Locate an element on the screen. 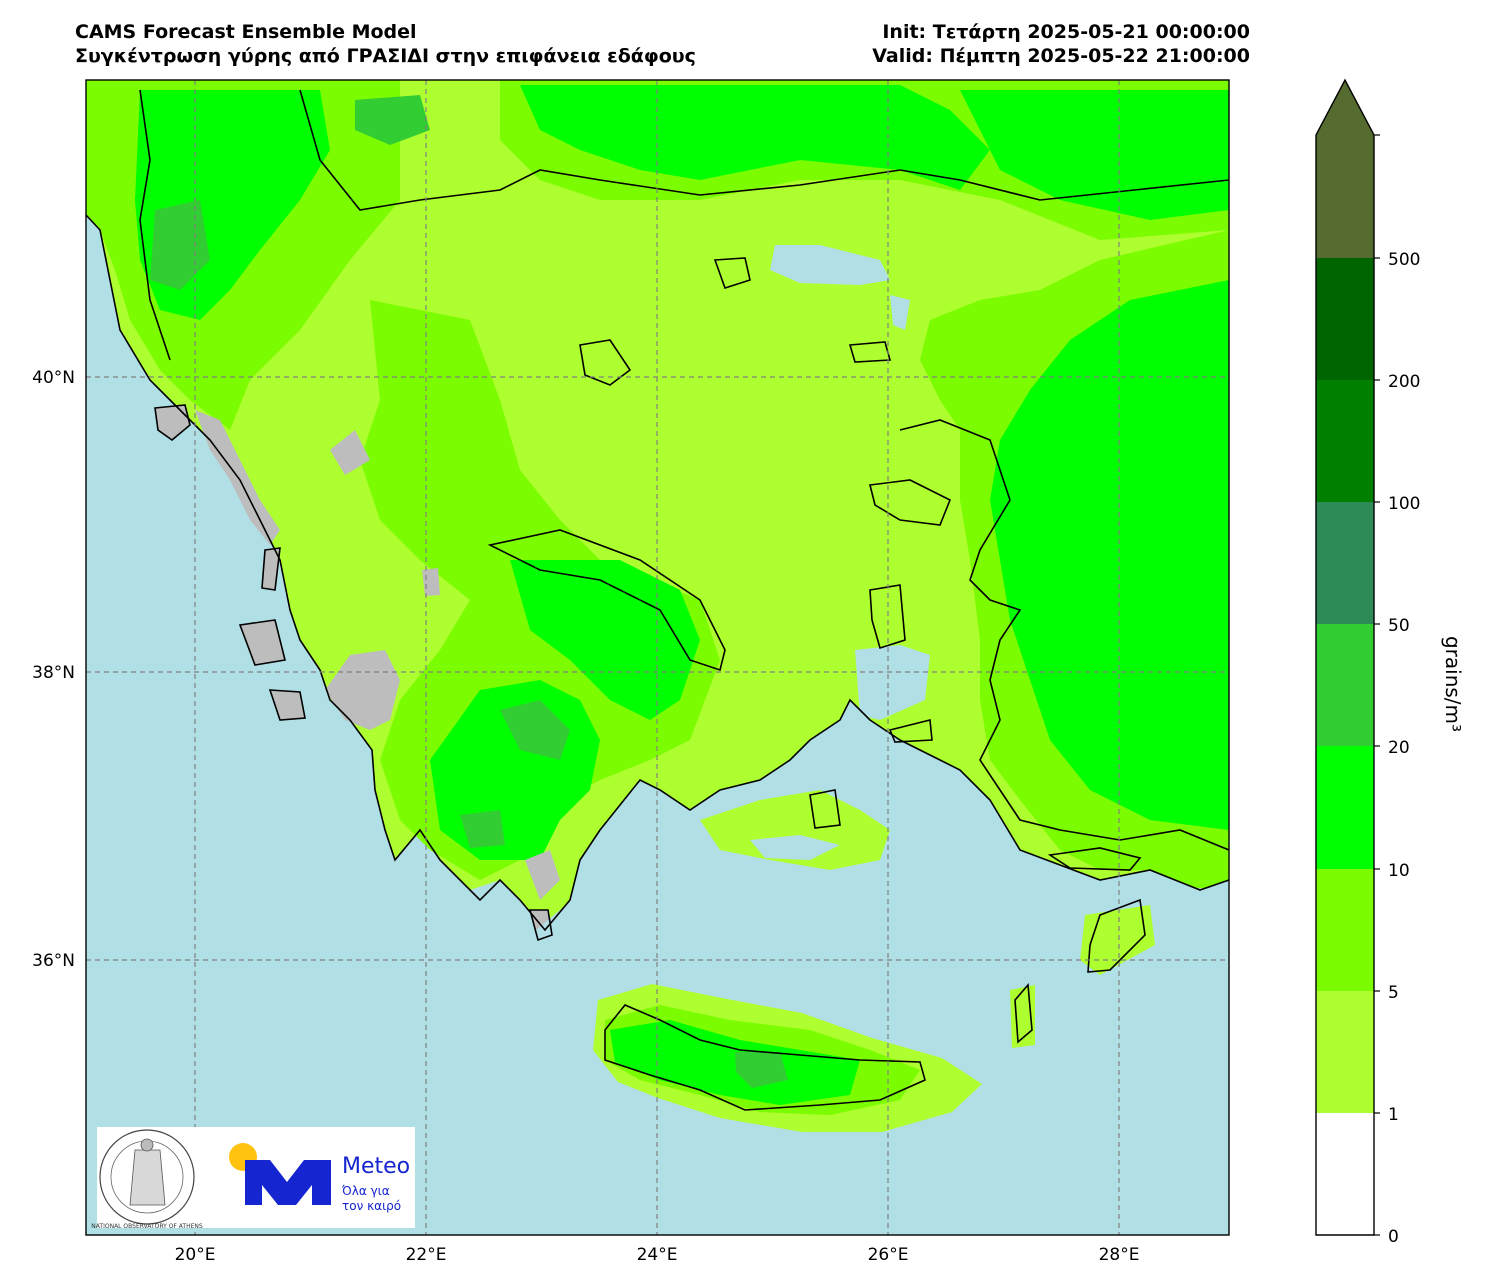 The height and width of the screenshot is (1288, 1492). greyed-land-west-pelop is located at coordinates (362, 690).